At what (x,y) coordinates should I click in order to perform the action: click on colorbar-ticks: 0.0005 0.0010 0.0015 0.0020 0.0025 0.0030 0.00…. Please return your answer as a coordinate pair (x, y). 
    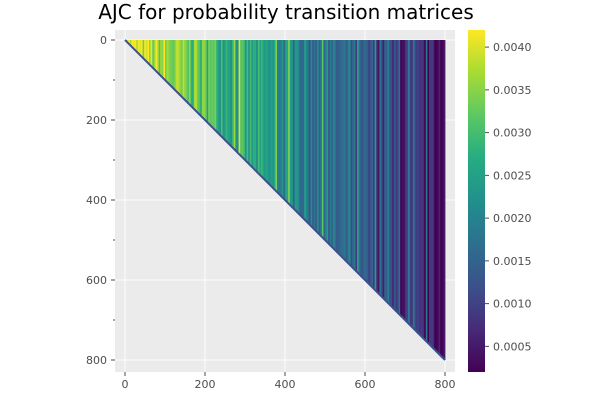
    Looking at the image, I should click on (508, 197).